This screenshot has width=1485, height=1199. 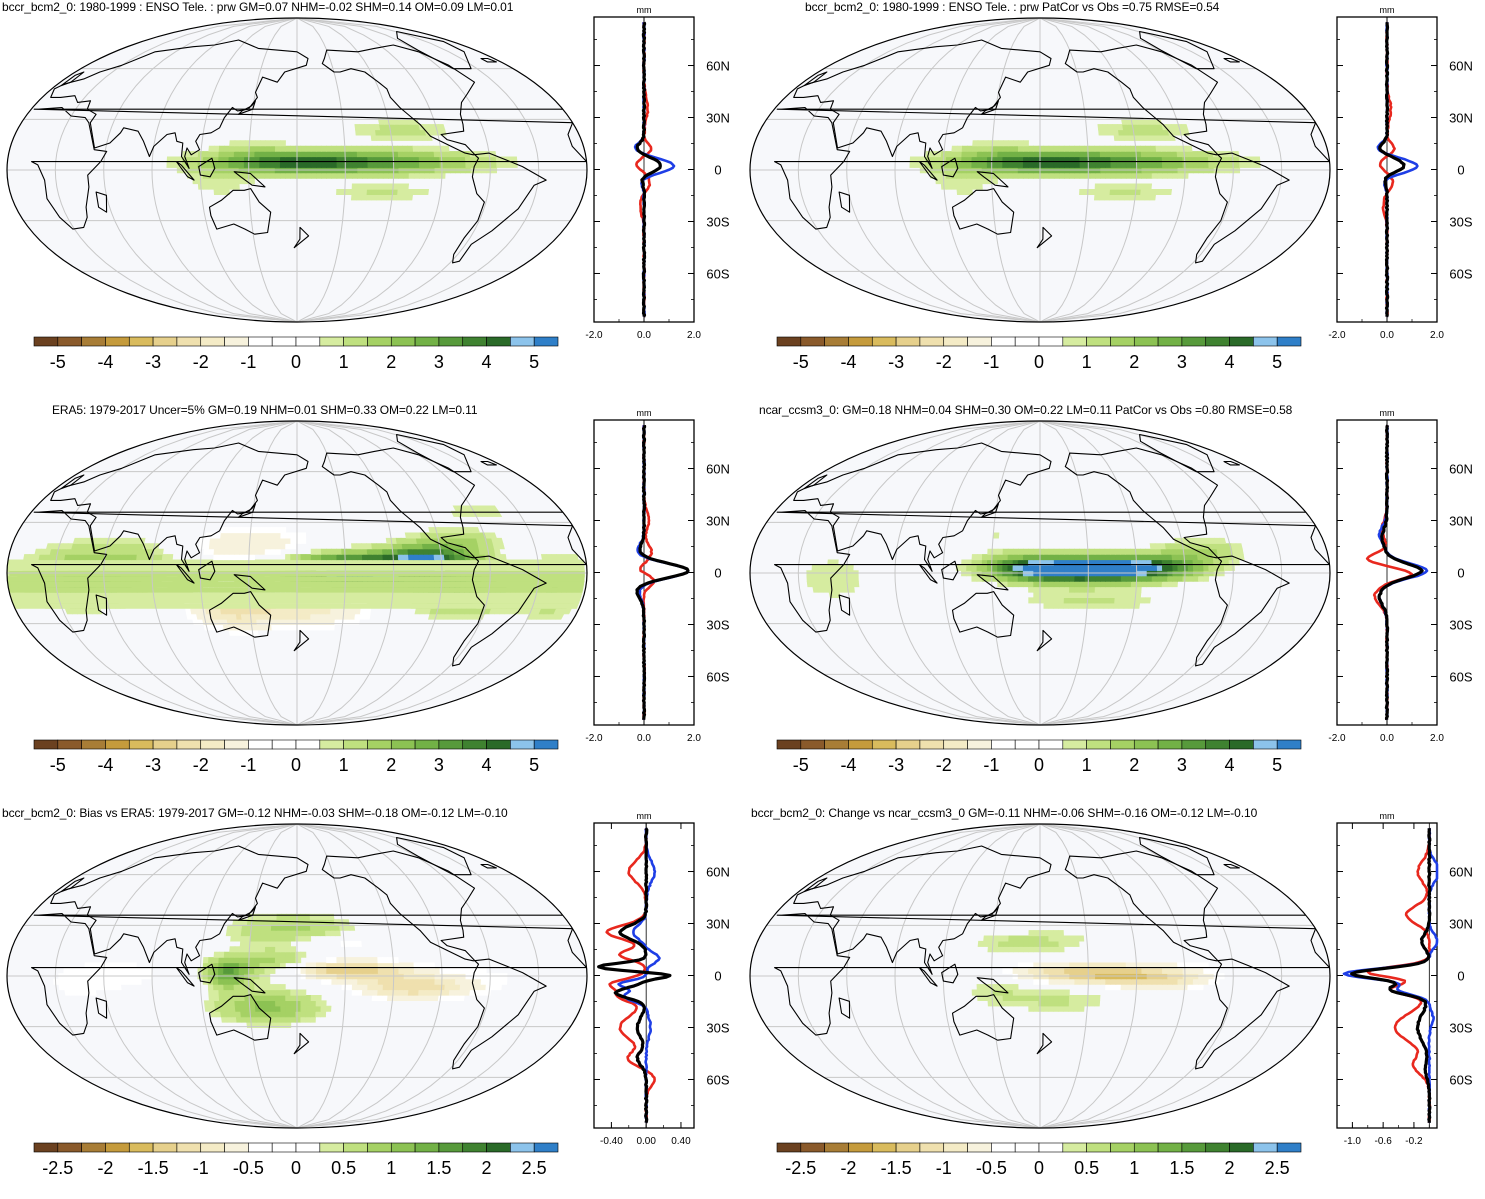 What do you see at coordinates (1460, 676) in the screenshot?
I see `profile-lat-label: 60S` at bounding box center [1460, 676].